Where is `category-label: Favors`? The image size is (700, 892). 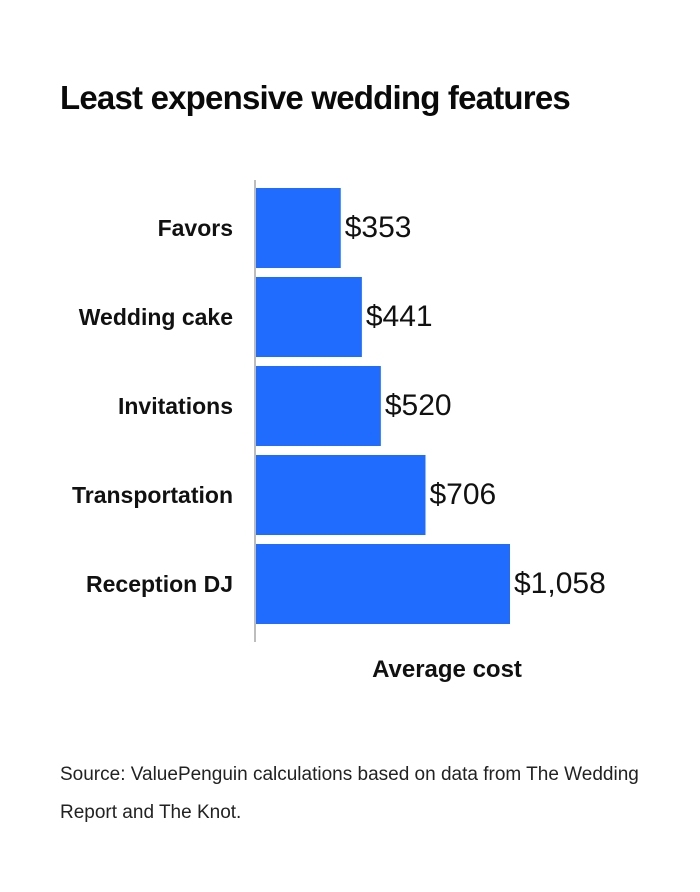 category-label: Favors is located at coordinates (195, 228).